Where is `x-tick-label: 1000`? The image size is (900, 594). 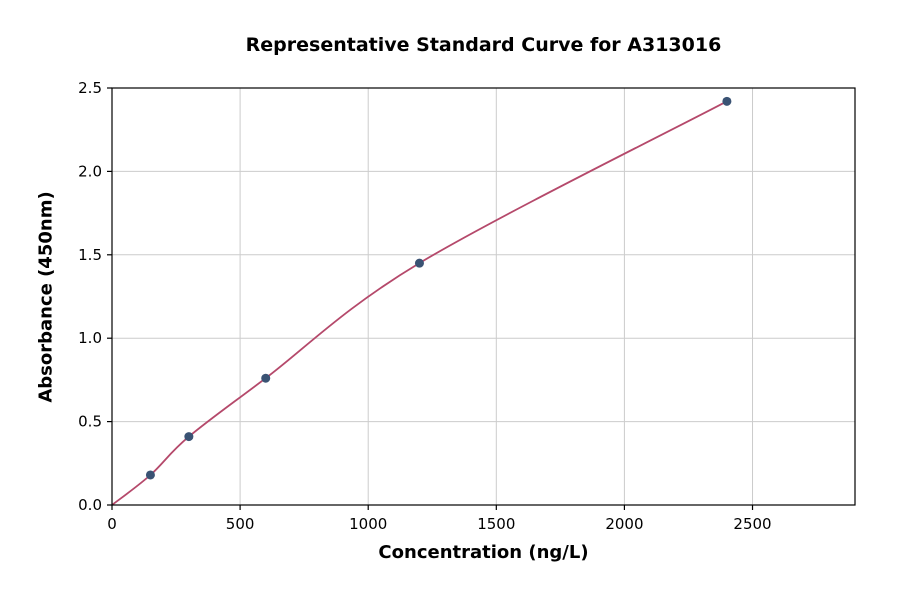
x-tick-label: 1000 is located at coordinates (368, 524).